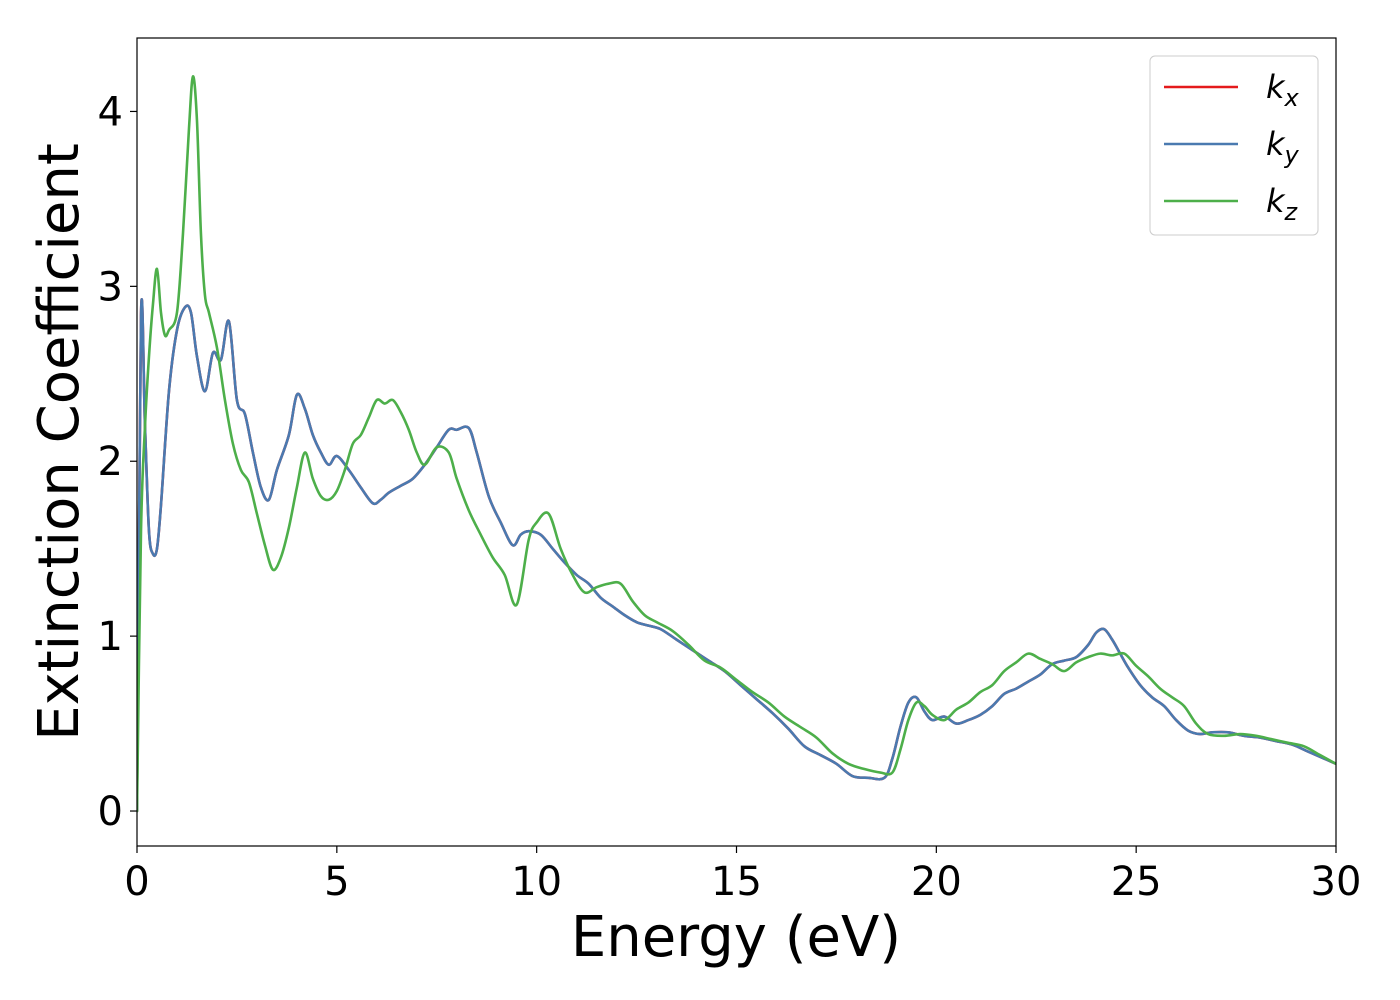 This screenshot has width=1400, height=1000. What do you see at coordinates (1292, 98) in the screenshot?
I see `legend-label-subscript: x` at bounding box center [1292, 98].